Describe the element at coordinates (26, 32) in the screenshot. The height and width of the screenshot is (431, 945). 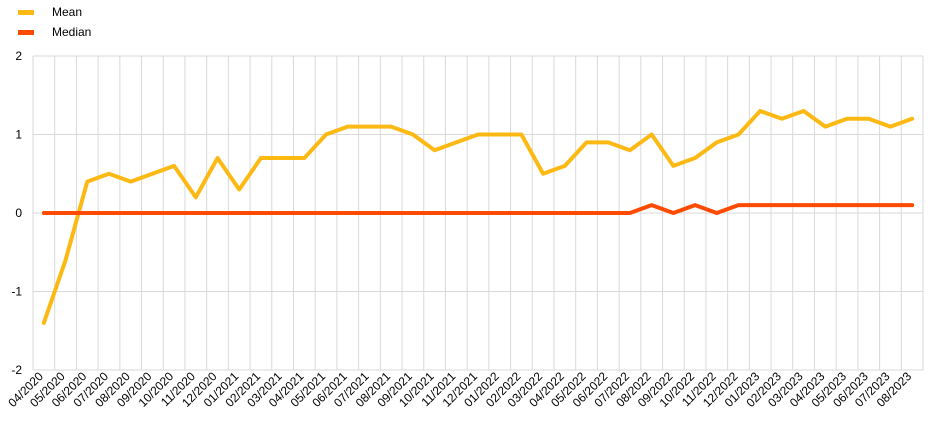
I see `legend-swatch-median` at that location.